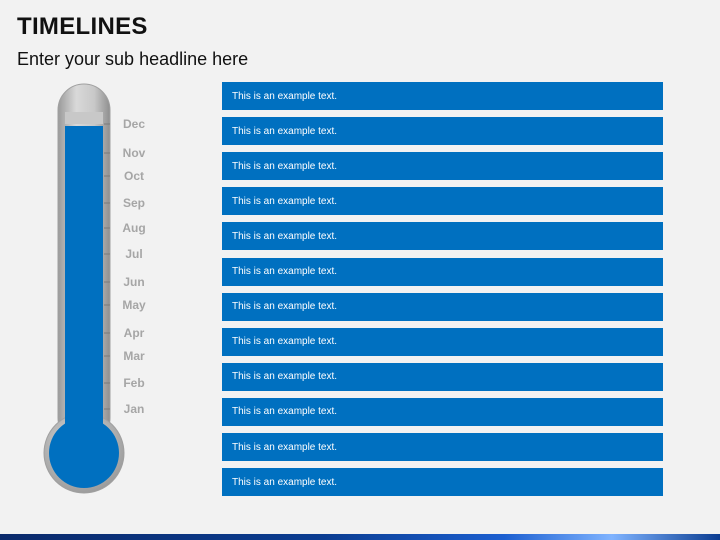 The width and height of the screenshot is (720, 540). What do you see at coordinates (133, 59) in the screenshot?
I see `page-subtitle: Enter your sub headline here` at bounding box center [133, 59].